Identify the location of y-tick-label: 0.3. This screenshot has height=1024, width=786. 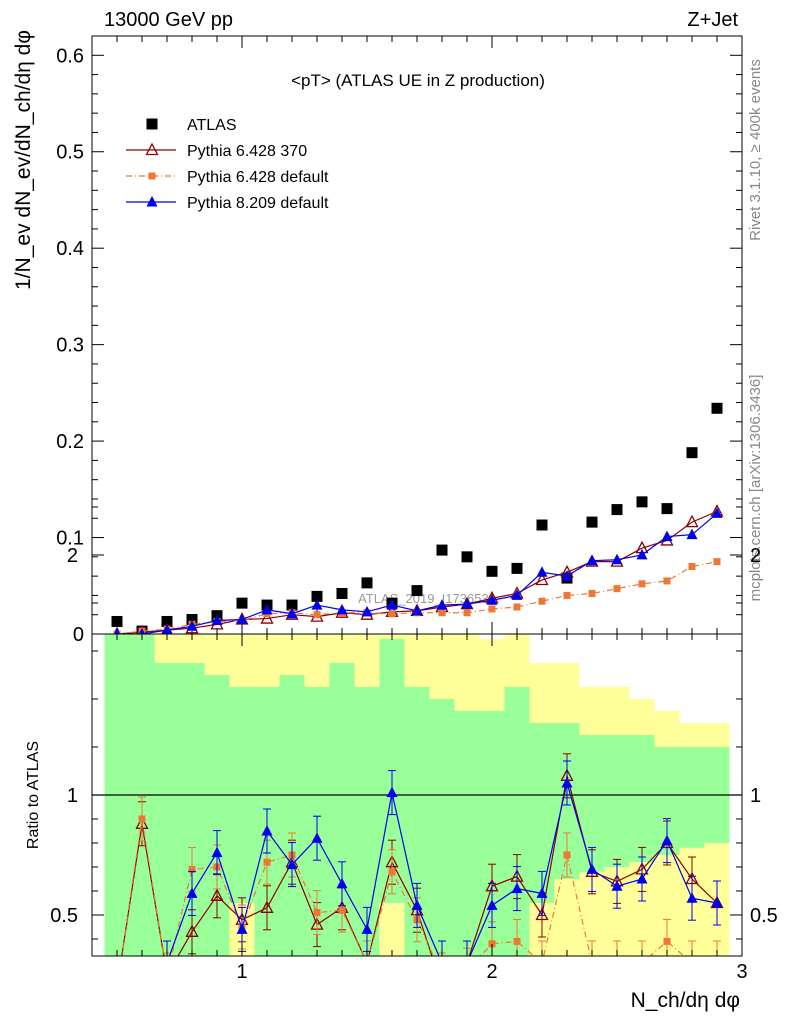
(70, 346).